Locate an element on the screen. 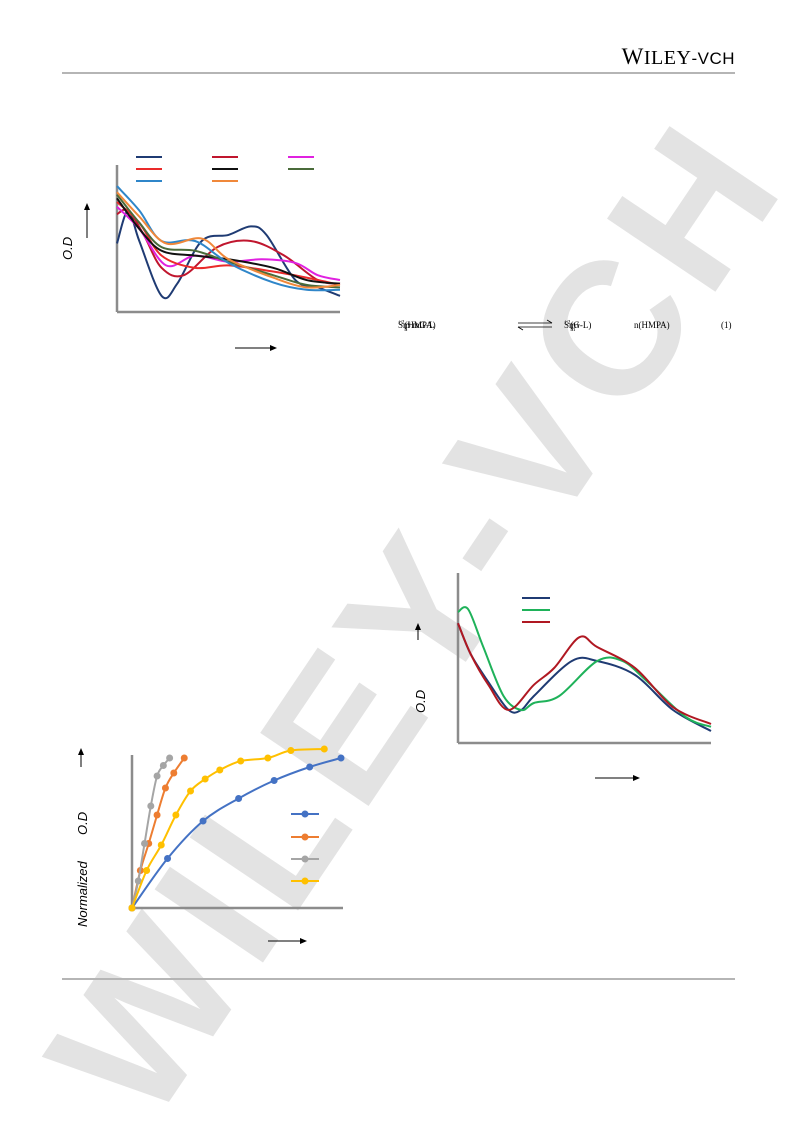 Image resolution: width=793 pixels, height=1121 pixels. figure-1-plot is located at coordinates (212, 253).